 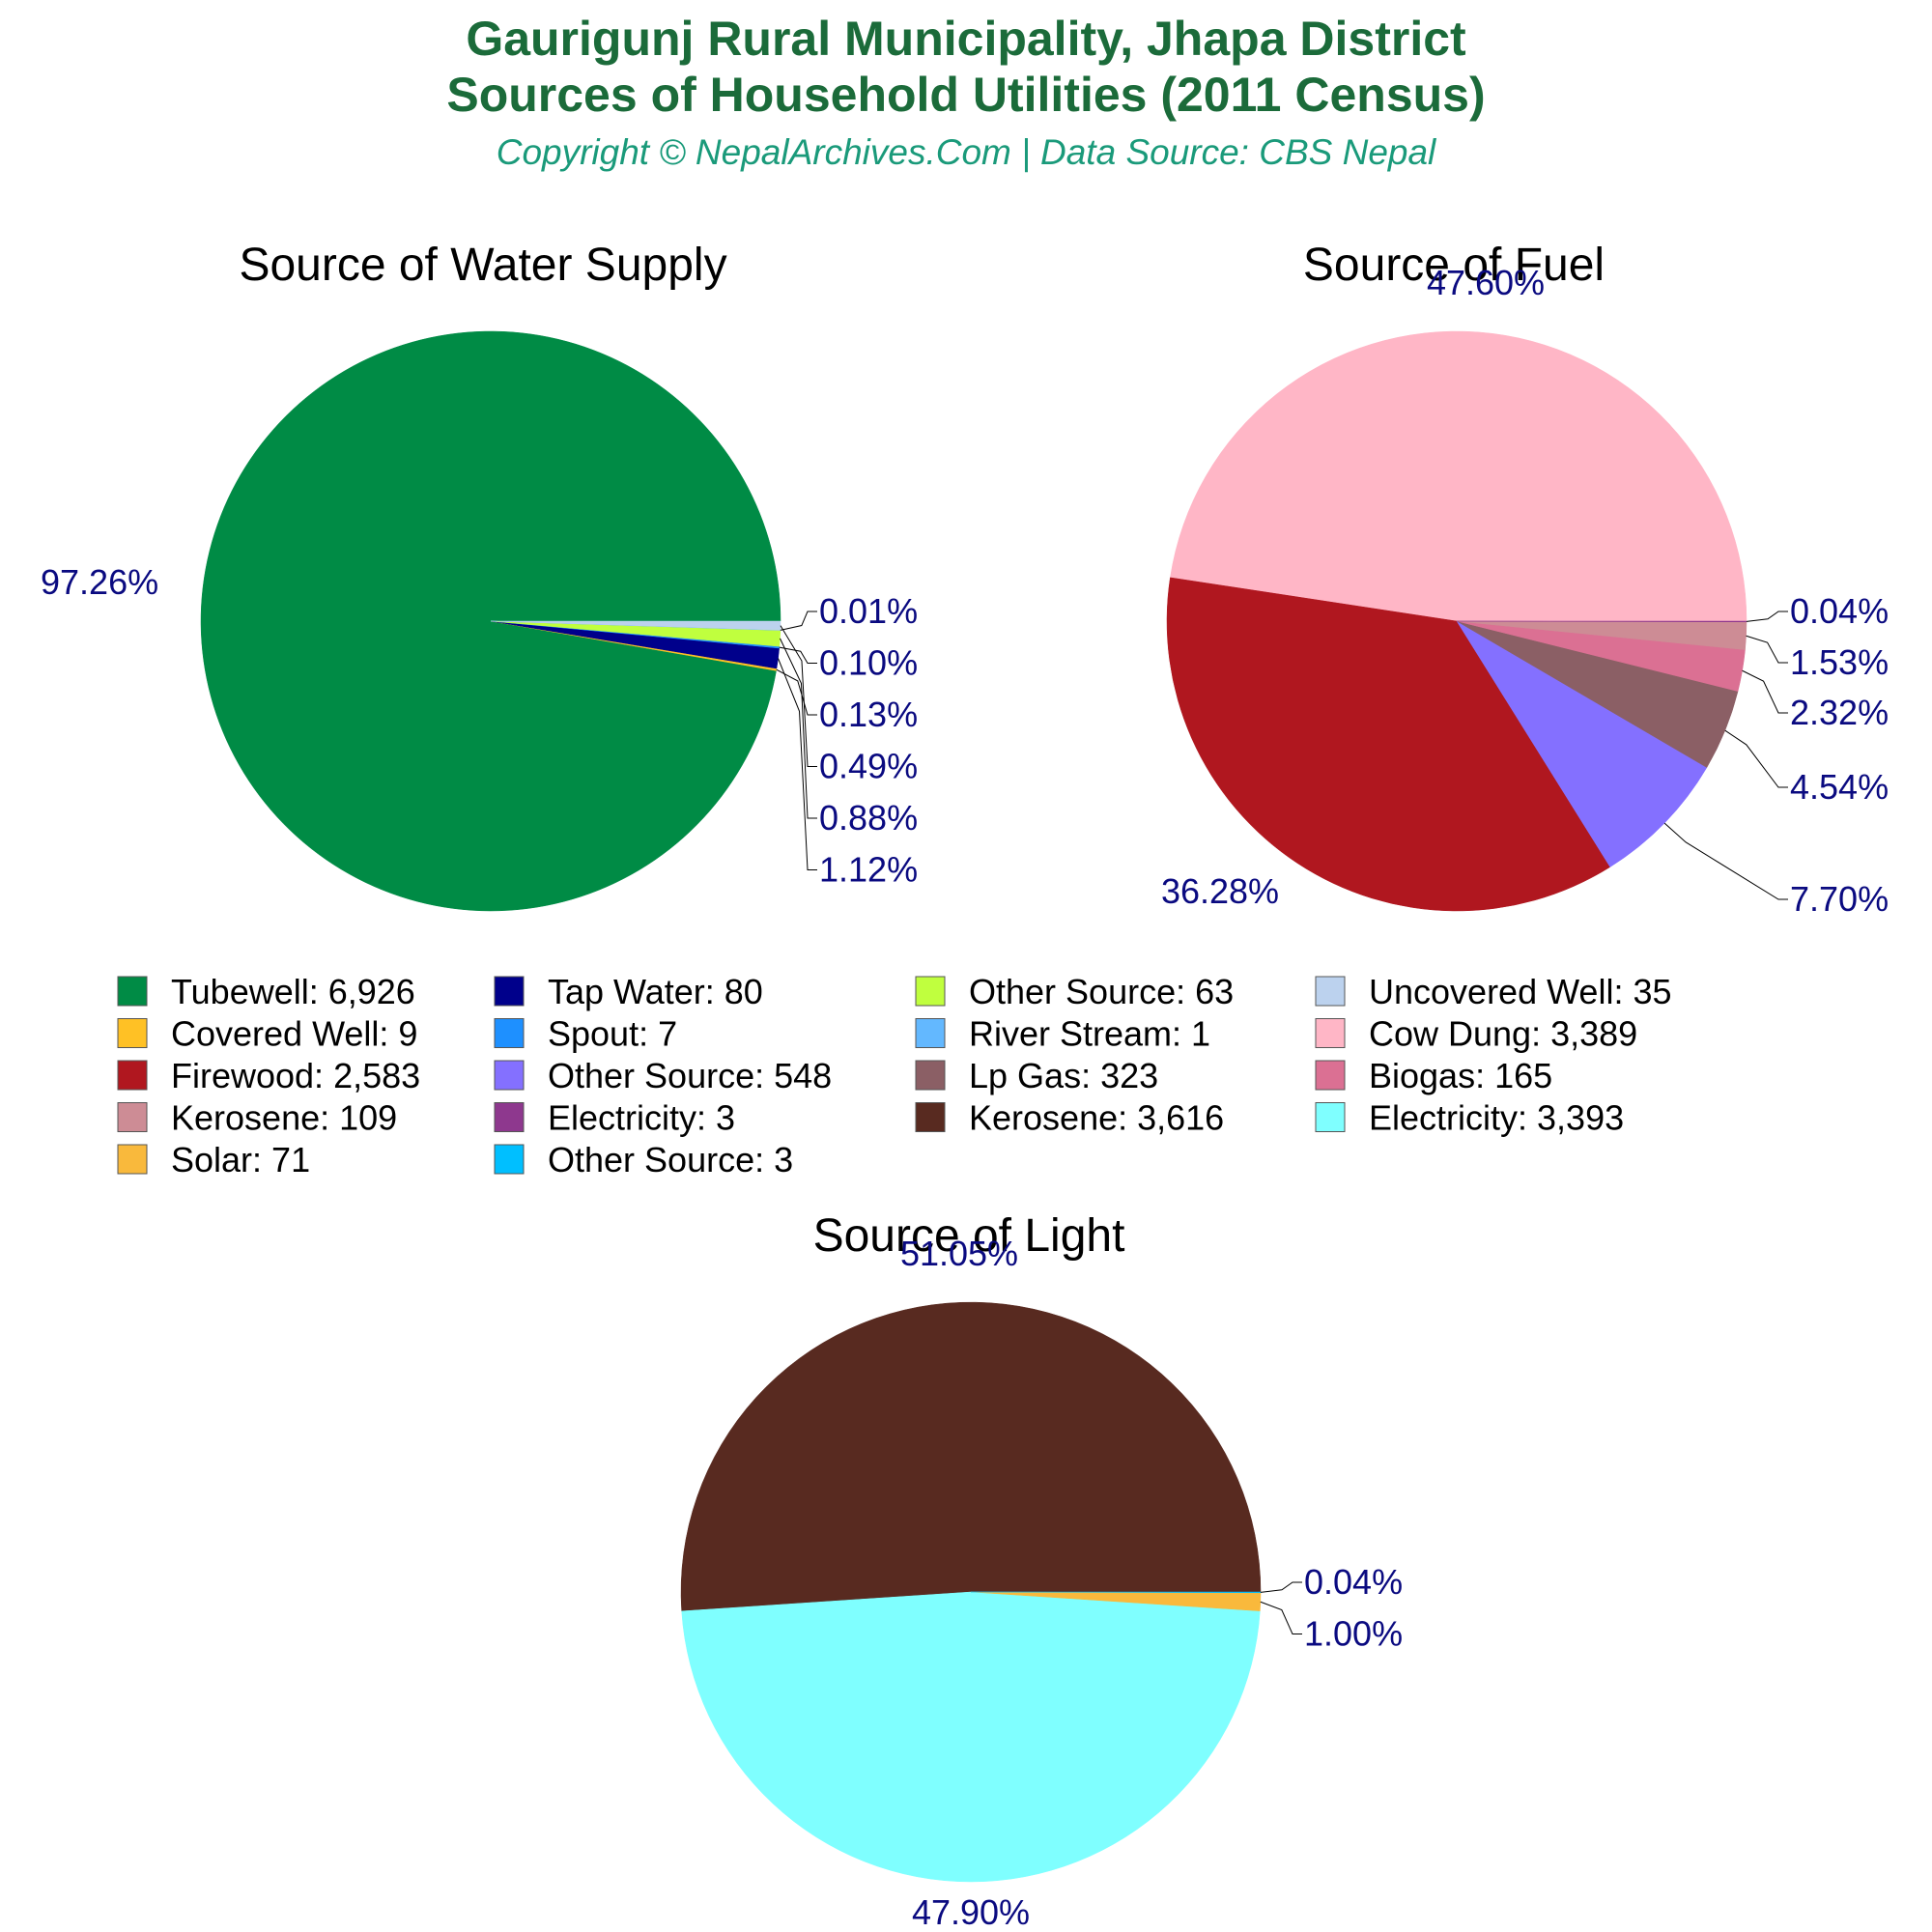 I want to click on legend-item-other-source: Other Source: 548, so click(x=663, y=1075).